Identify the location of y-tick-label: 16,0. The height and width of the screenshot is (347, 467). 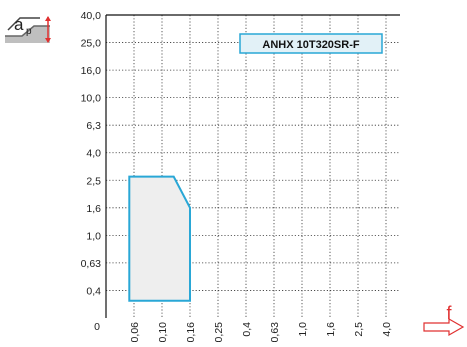
(91, 71).